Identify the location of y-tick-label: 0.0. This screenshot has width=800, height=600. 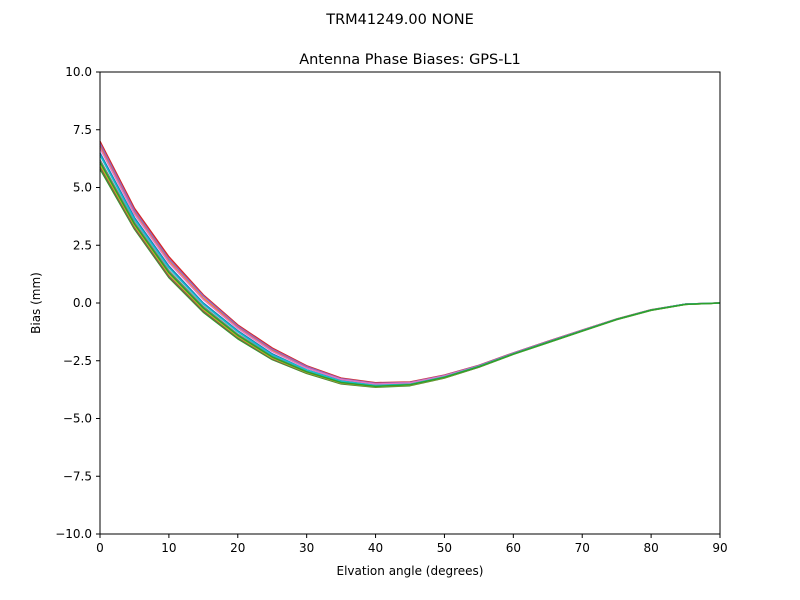
(82, 303).